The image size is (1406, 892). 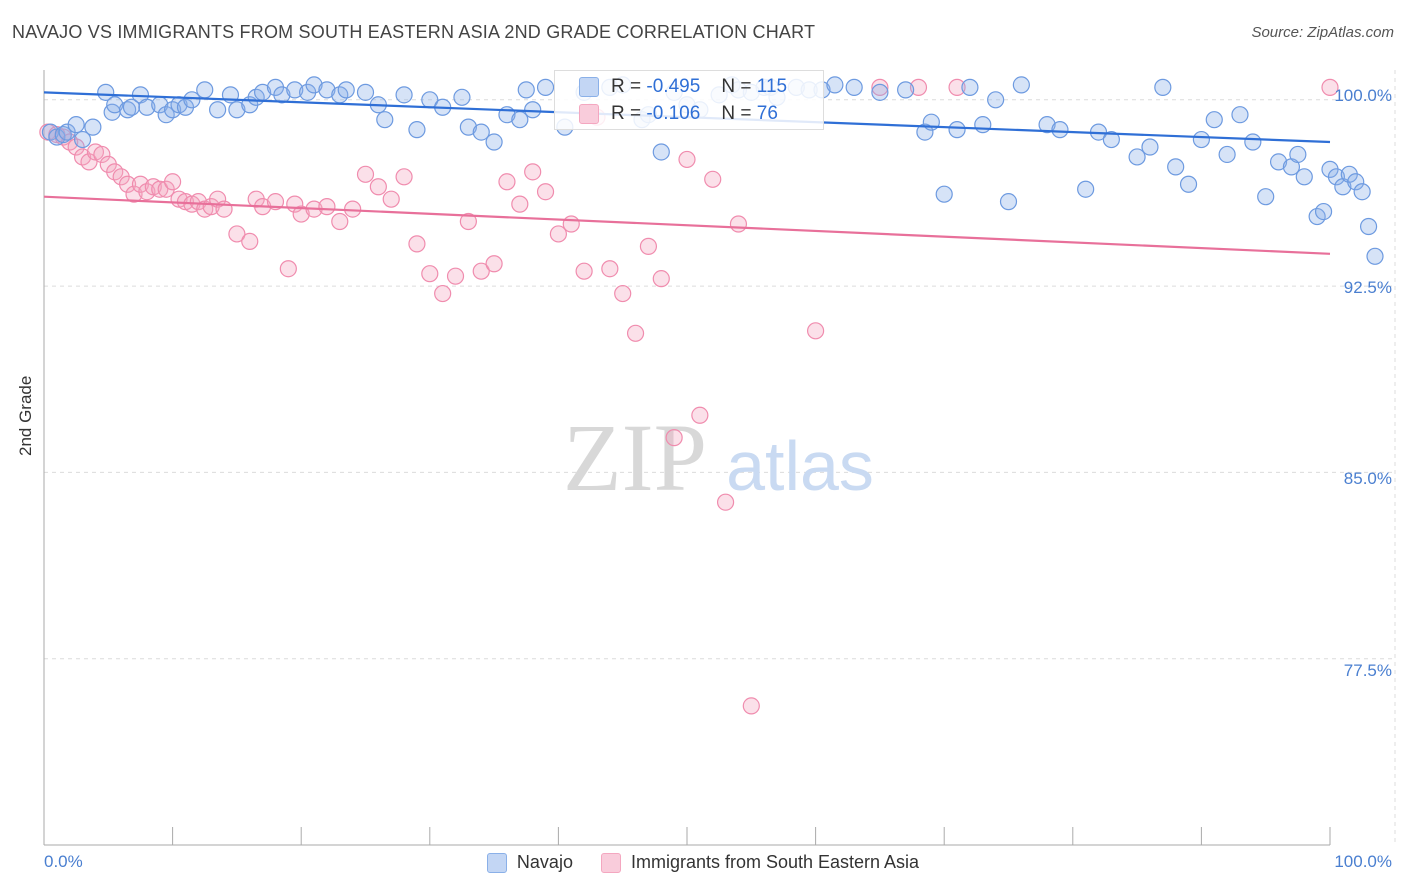 What do you see at coordinates (772, 86) in the screenshot?
I see `n-value: 115` at bounding box center [772, 86].